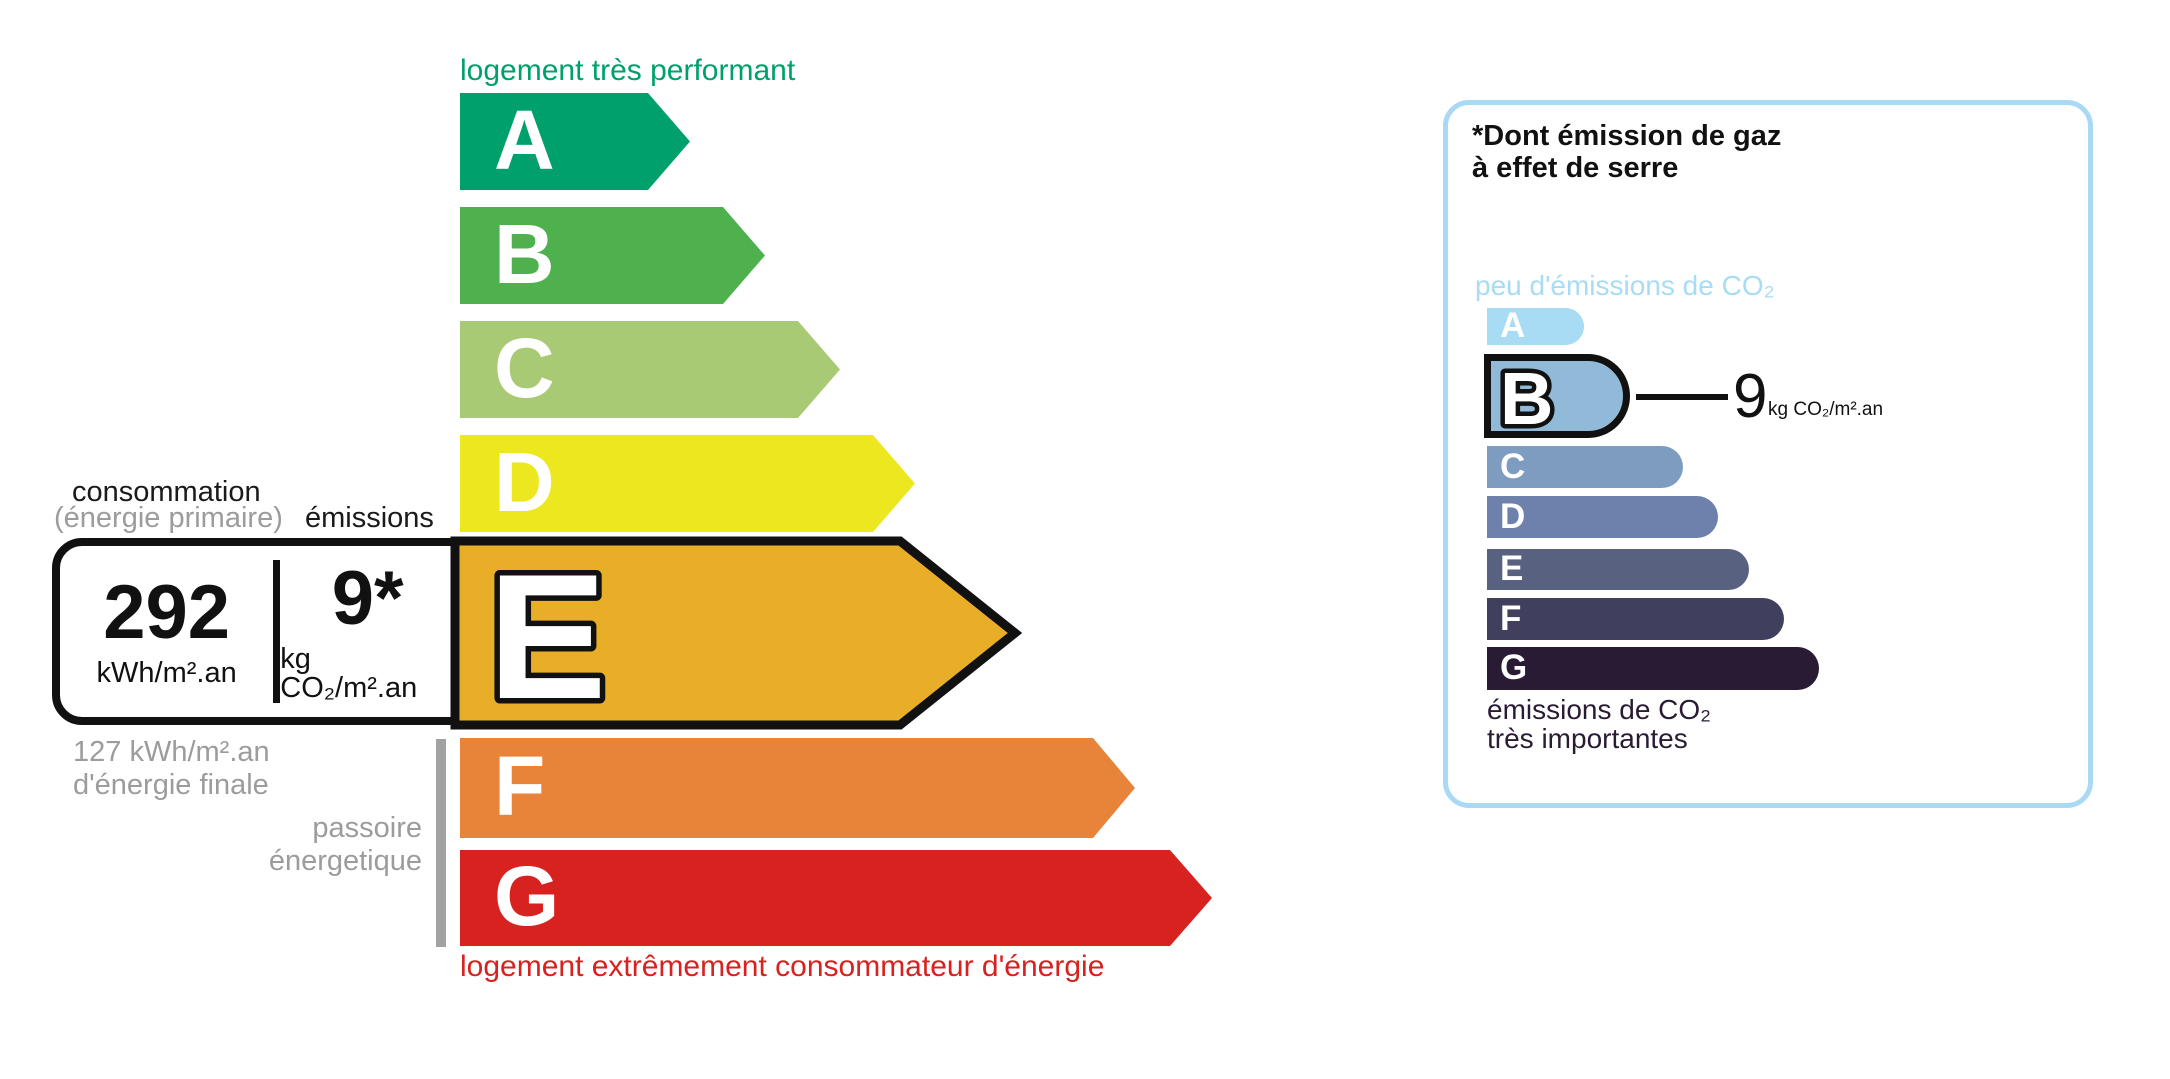 The width and height of the screenshot is (2170, 1079). What do you see at coordinates (1750, 396) in the screenshot?
I see `co2-selected-value: 9` at bounding box center [1750, 396].